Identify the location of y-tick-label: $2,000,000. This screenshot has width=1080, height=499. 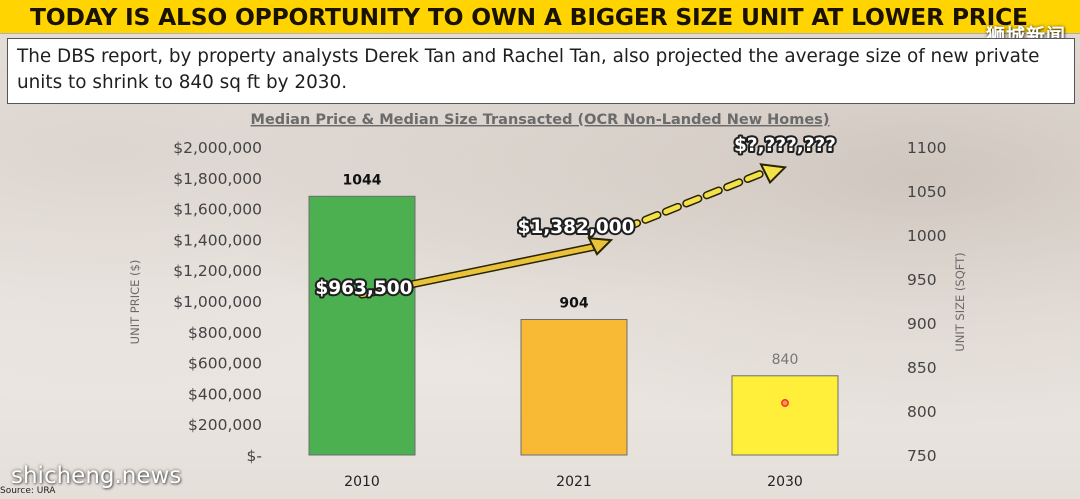
(217, 148).